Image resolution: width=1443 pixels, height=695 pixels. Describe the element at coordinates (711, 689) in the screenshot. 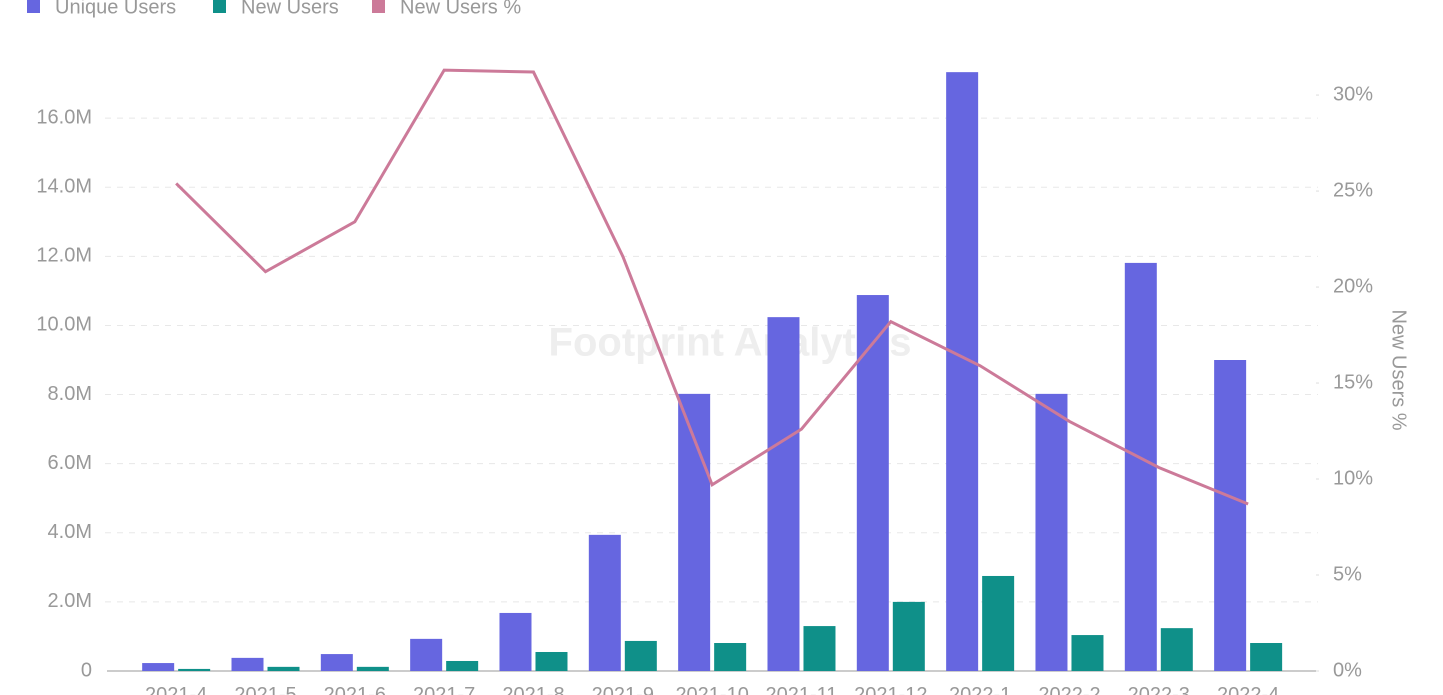

I see `x-tick-label: 2021-10` at that location.